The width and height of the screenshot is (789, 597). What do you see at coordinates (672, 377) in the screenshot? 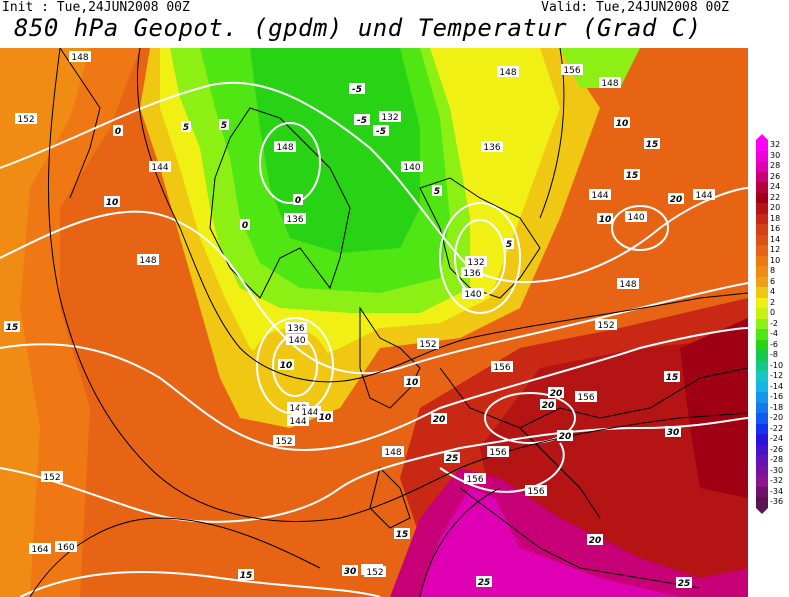
I see `temperature-label: 15` at bounding box center [672, 377].